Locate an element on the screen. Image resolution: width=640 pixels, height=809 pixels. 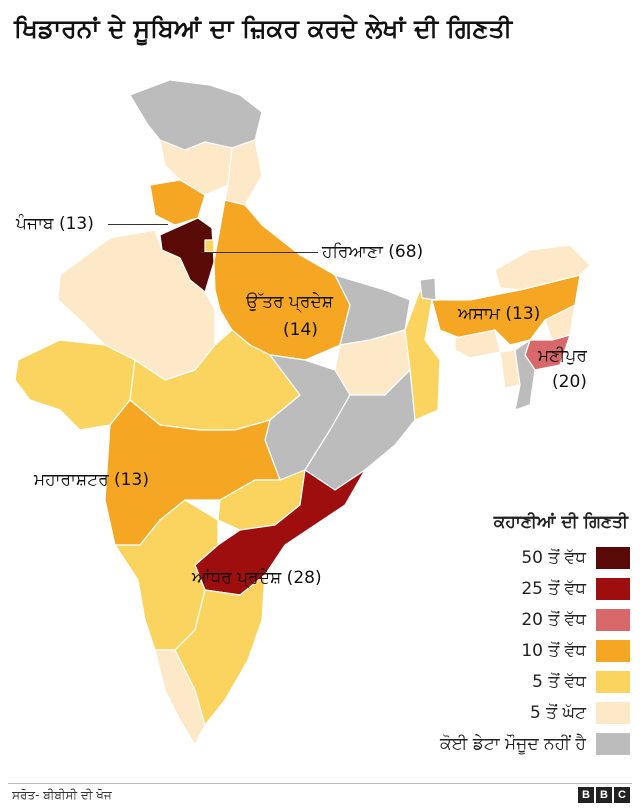
region-jammu-kashmir is located at coordinates (196, 115).